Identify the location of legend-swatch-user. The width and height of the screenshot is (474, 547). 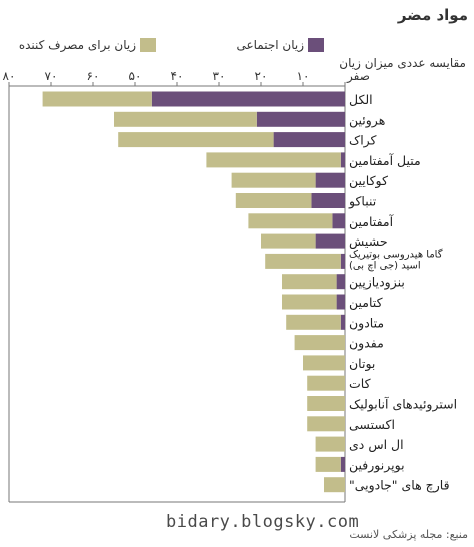
(148, 45).